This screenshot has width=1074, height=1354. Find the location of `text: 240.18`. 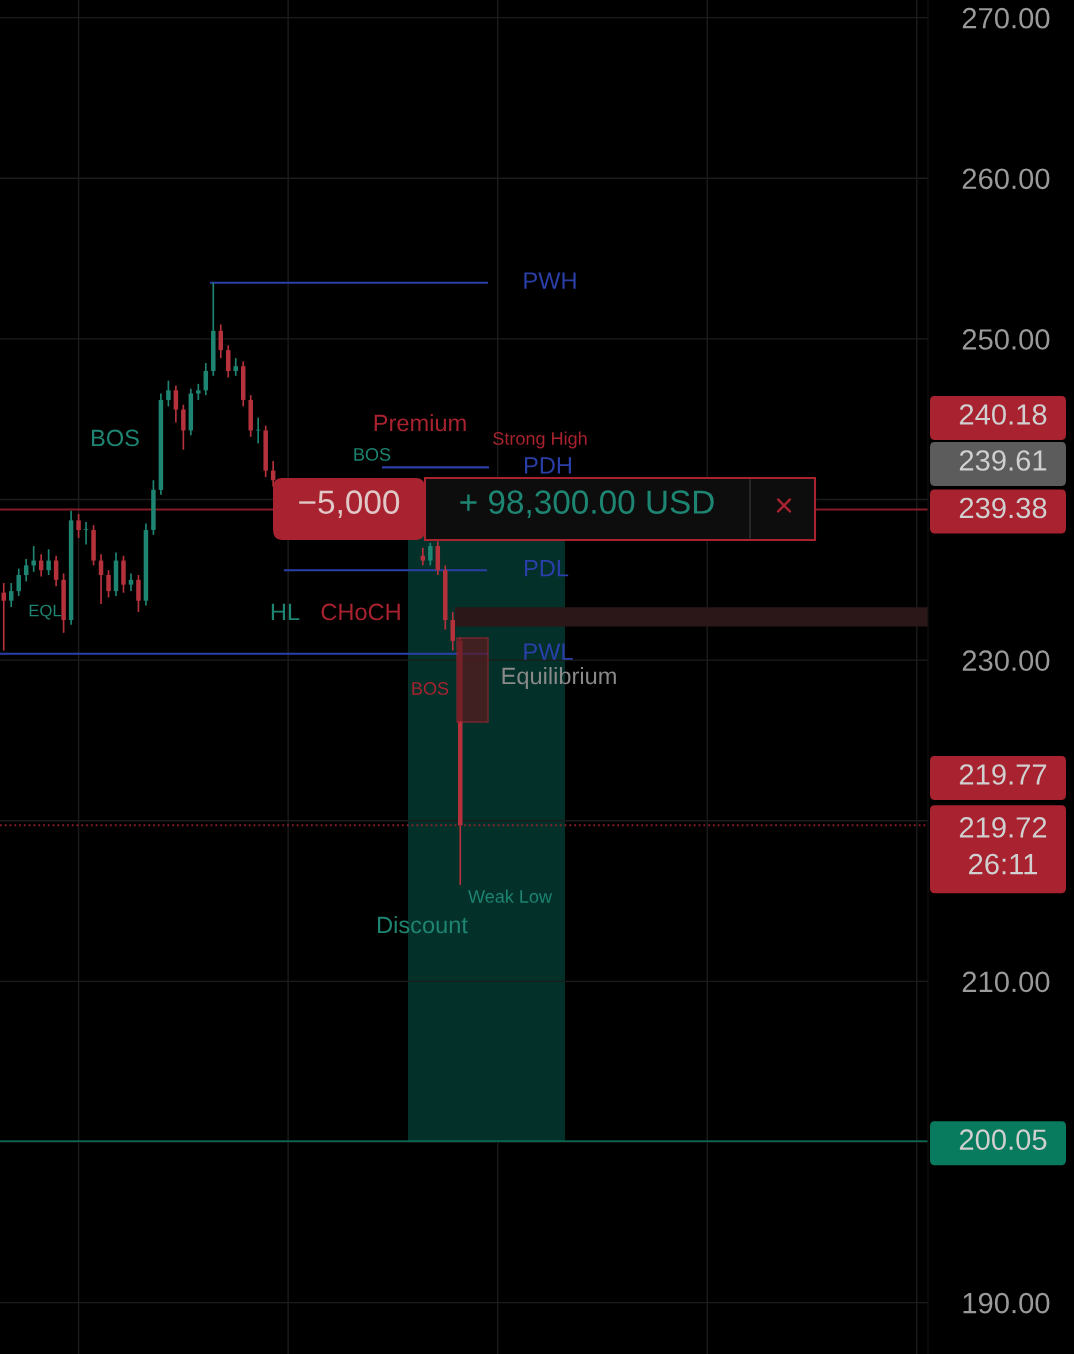

text: 240.18 is located at coordinates (1003, 414).